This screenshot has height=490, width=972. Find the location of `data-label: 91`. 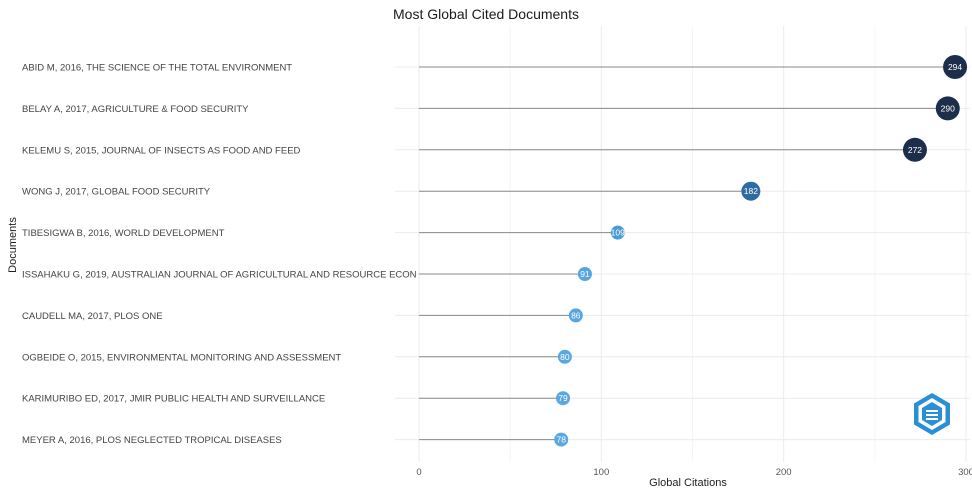

data-label: 91 is located at coordinates (585, 274).